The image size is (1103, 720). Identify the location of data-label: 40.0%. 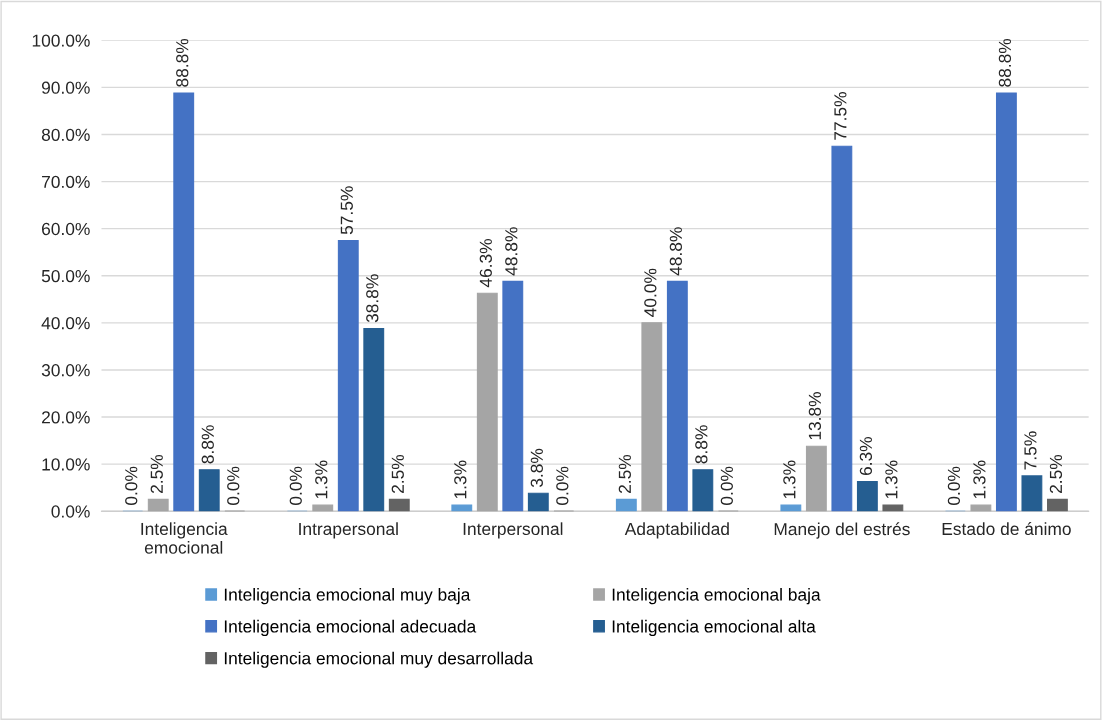
(650, 292).